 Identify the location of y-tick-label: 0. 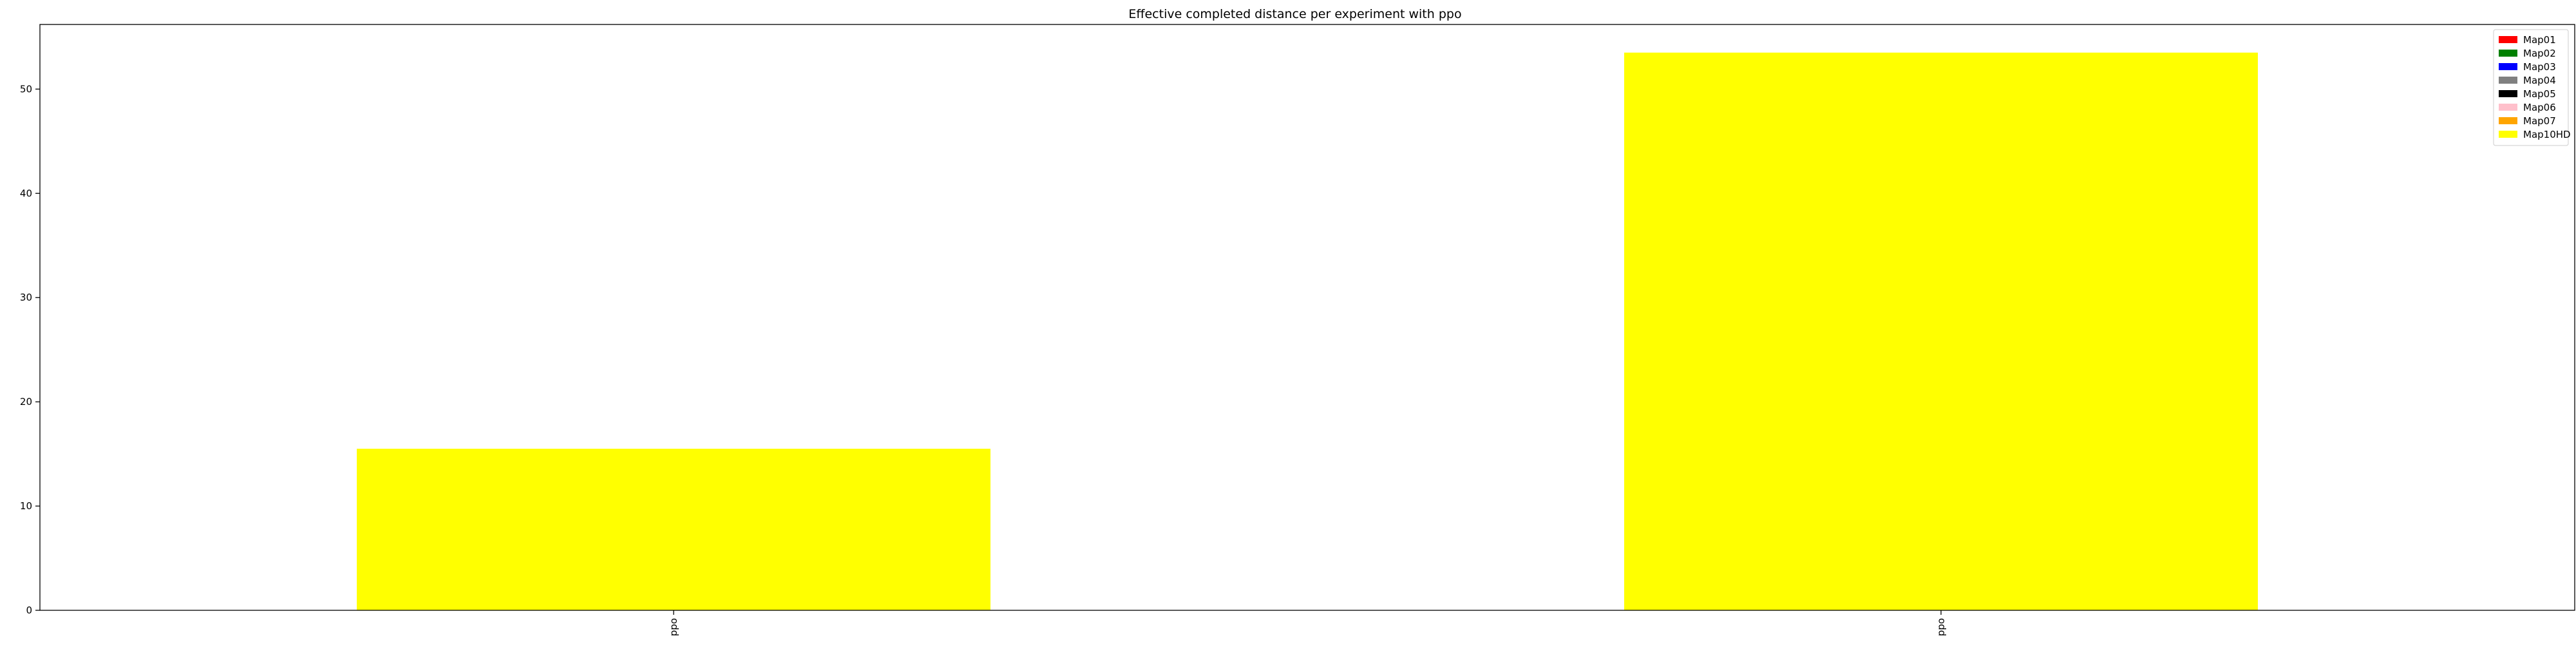
(29, 610).